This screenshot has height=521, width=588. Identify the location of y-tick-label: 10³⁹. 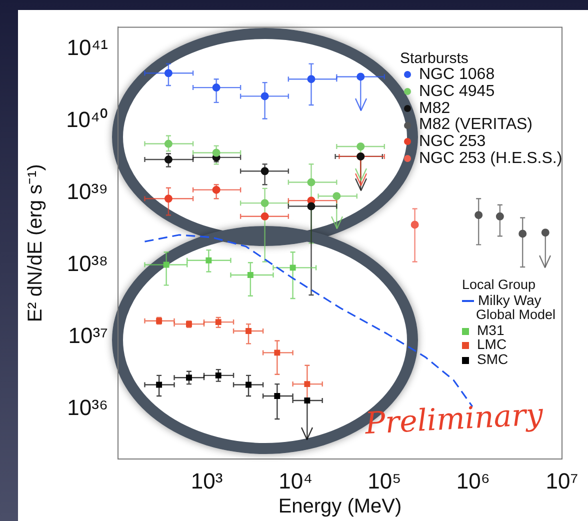
(87, 191).